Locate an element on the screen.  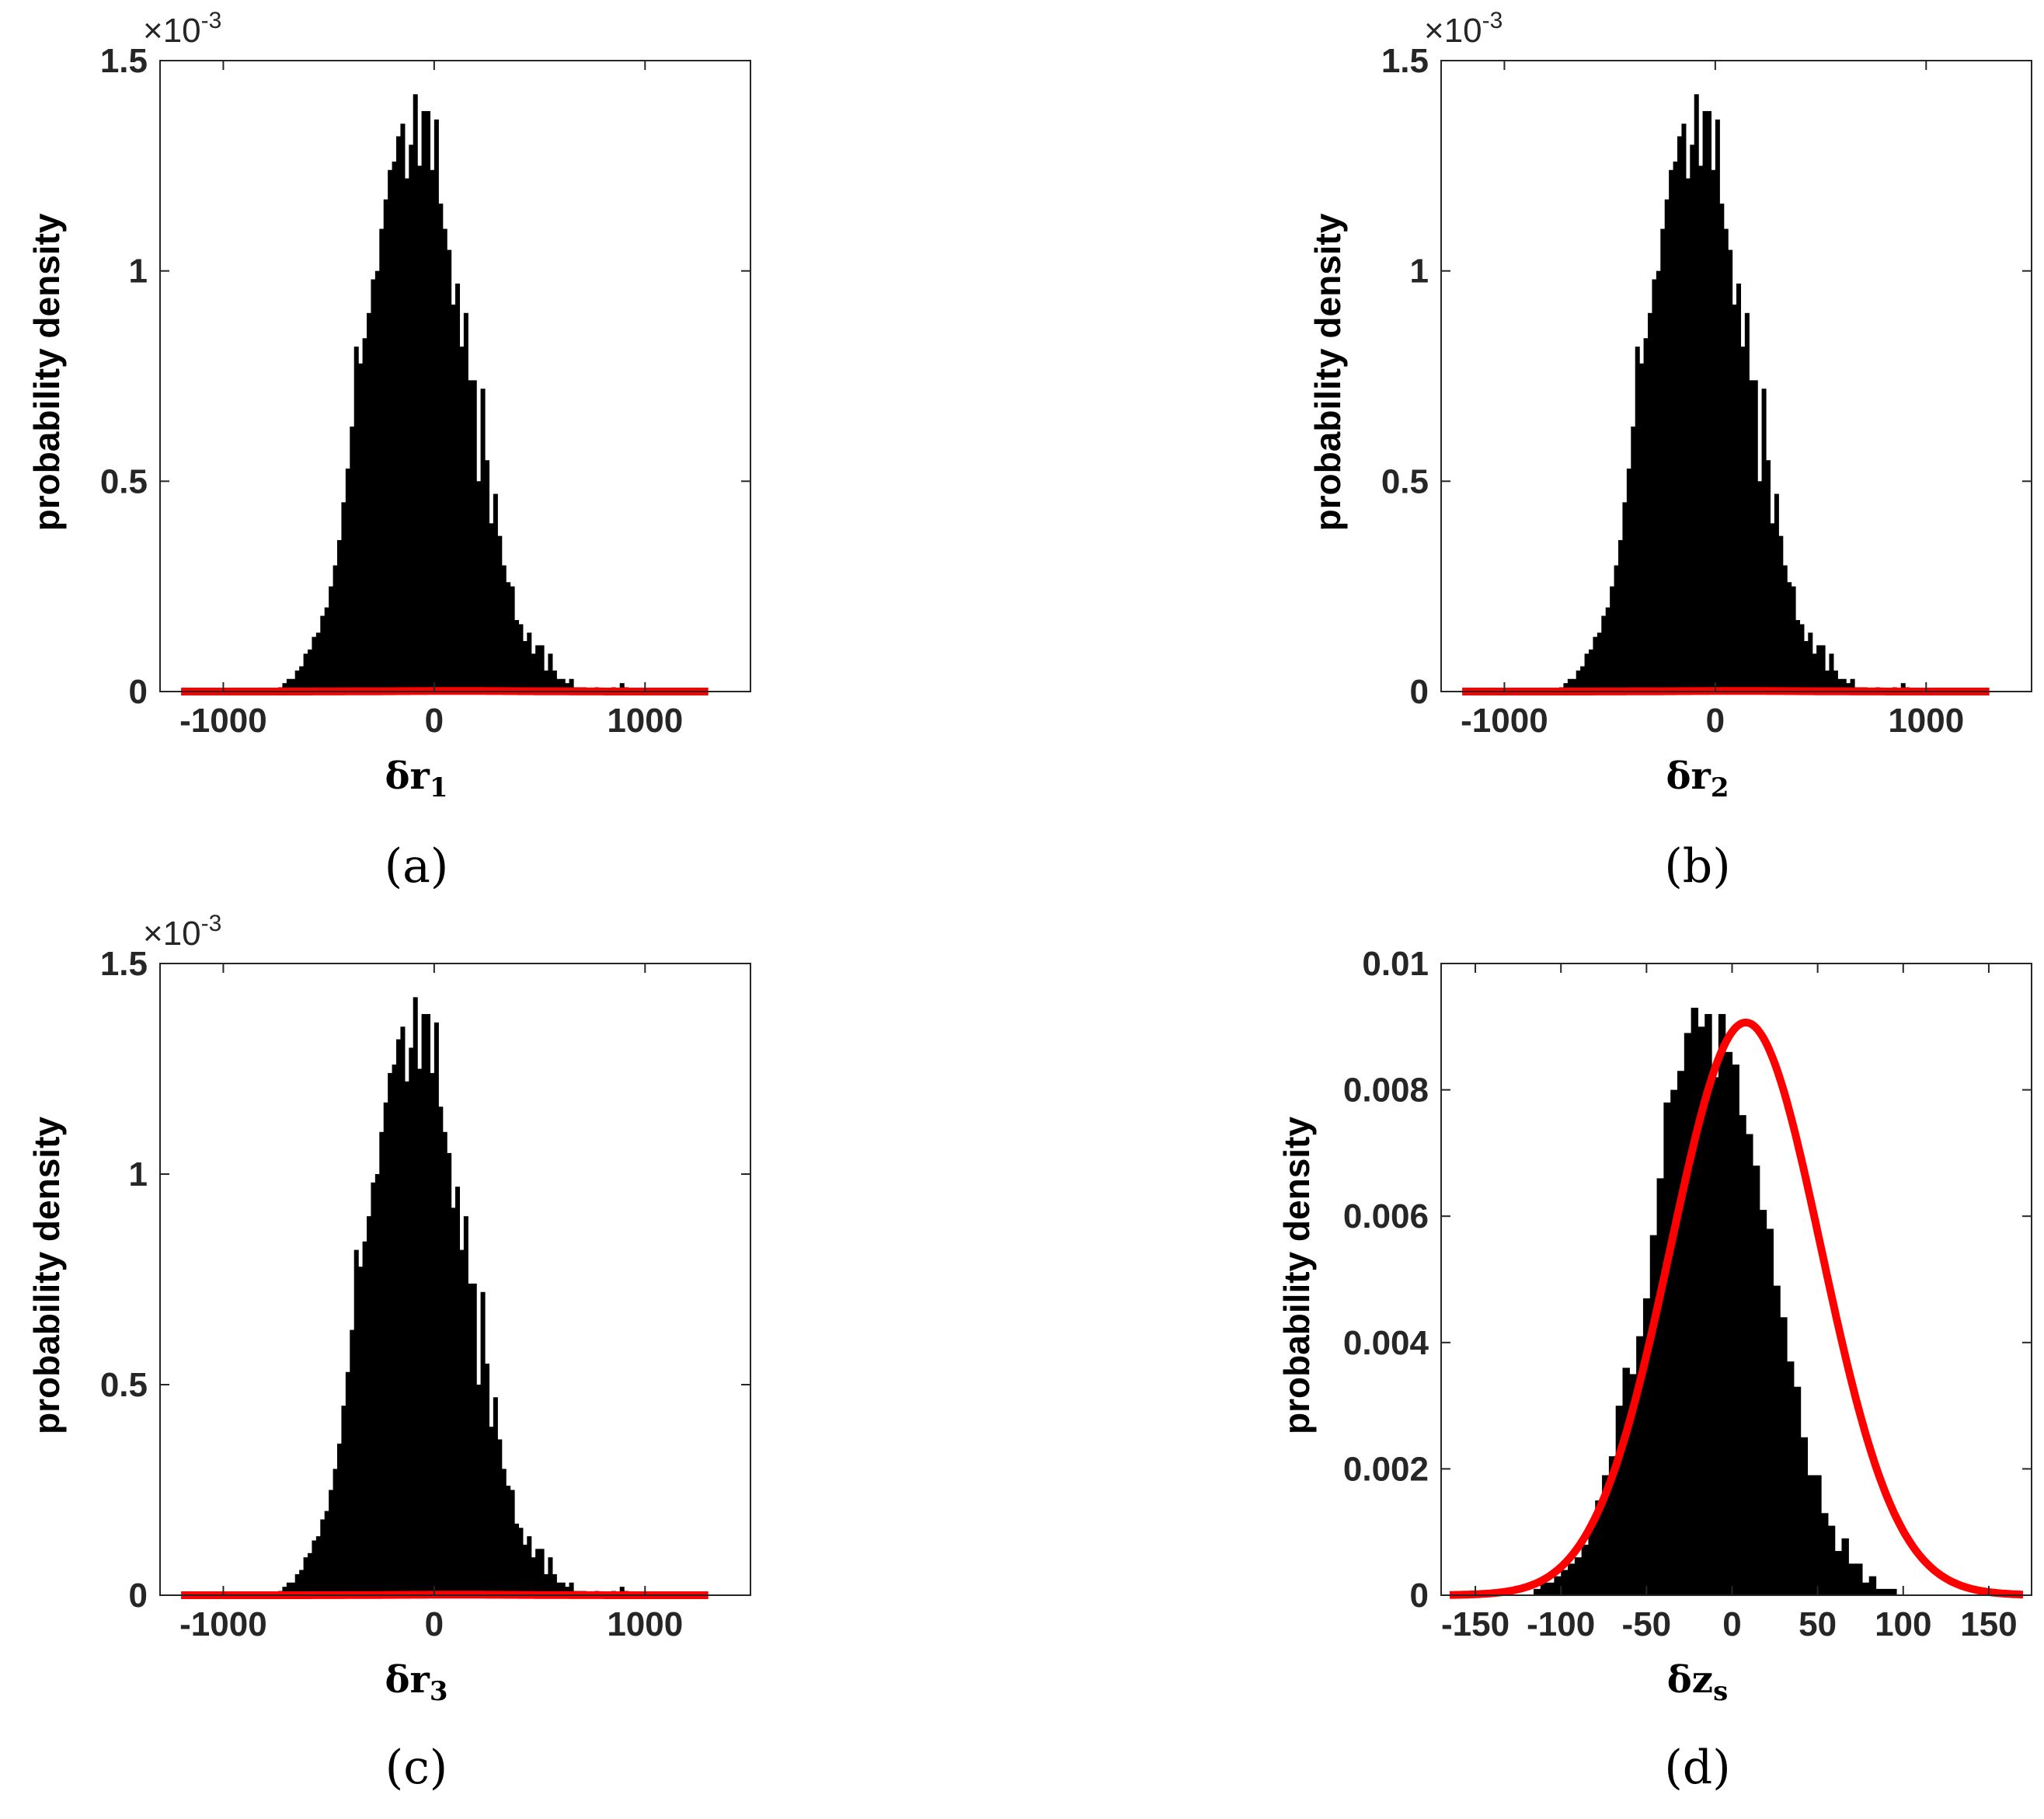
x-axis-label: δr1 is located at coordinates (416, 778).